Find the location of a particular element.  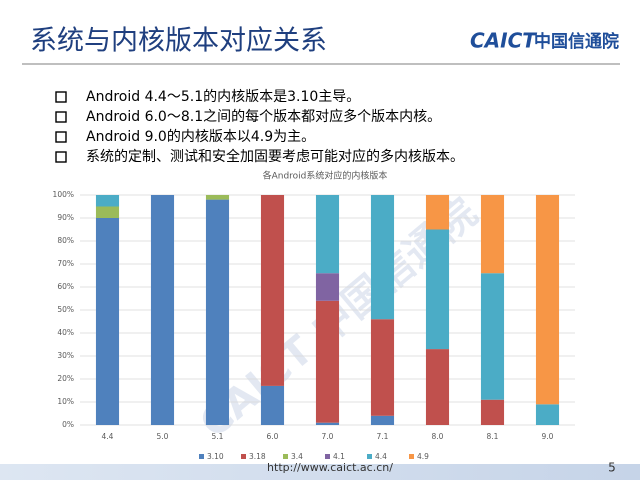

x-tick-label: 7.0 is located at coordinates (328, 436).